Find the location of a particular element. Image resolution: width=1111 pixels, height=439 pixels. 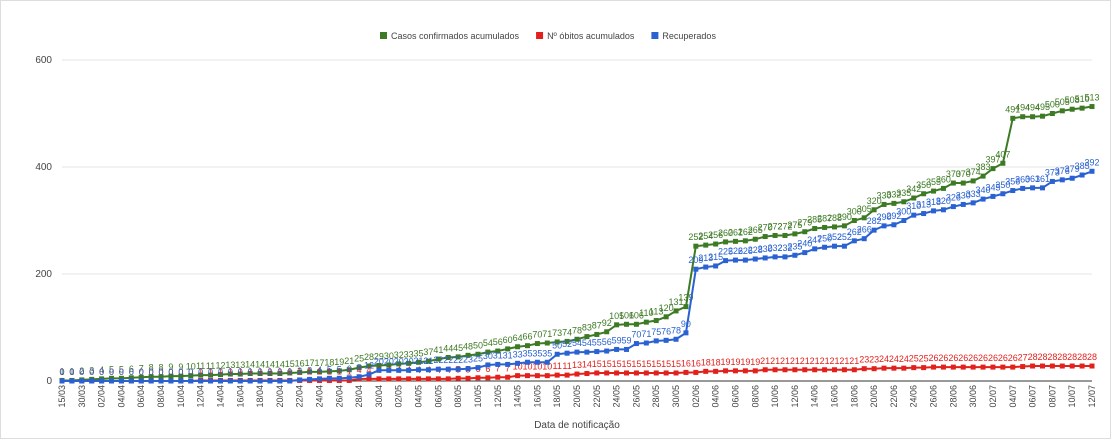

data-label: 83 is located at coordinates (587, 328).